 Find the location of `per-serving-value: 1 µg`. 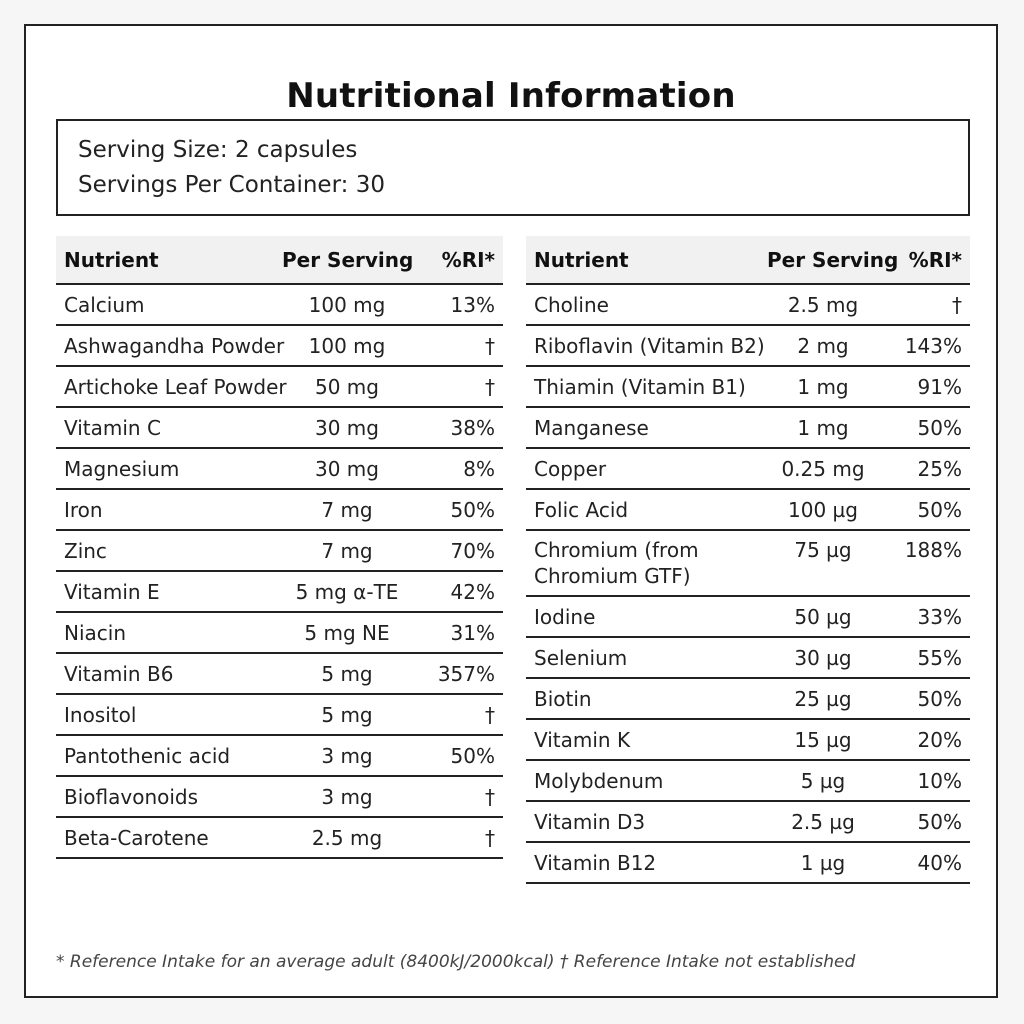

per-serving-value: 1 µg is located at coordinates (823, 863).